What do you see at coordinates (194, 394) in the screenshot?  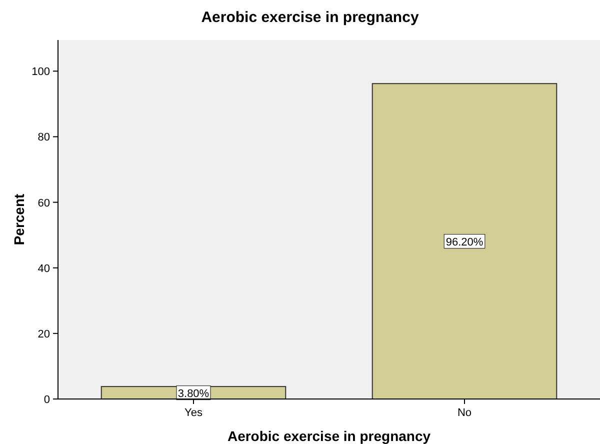 I see `data-label: 3.80%` at bounding box center [194, 394].